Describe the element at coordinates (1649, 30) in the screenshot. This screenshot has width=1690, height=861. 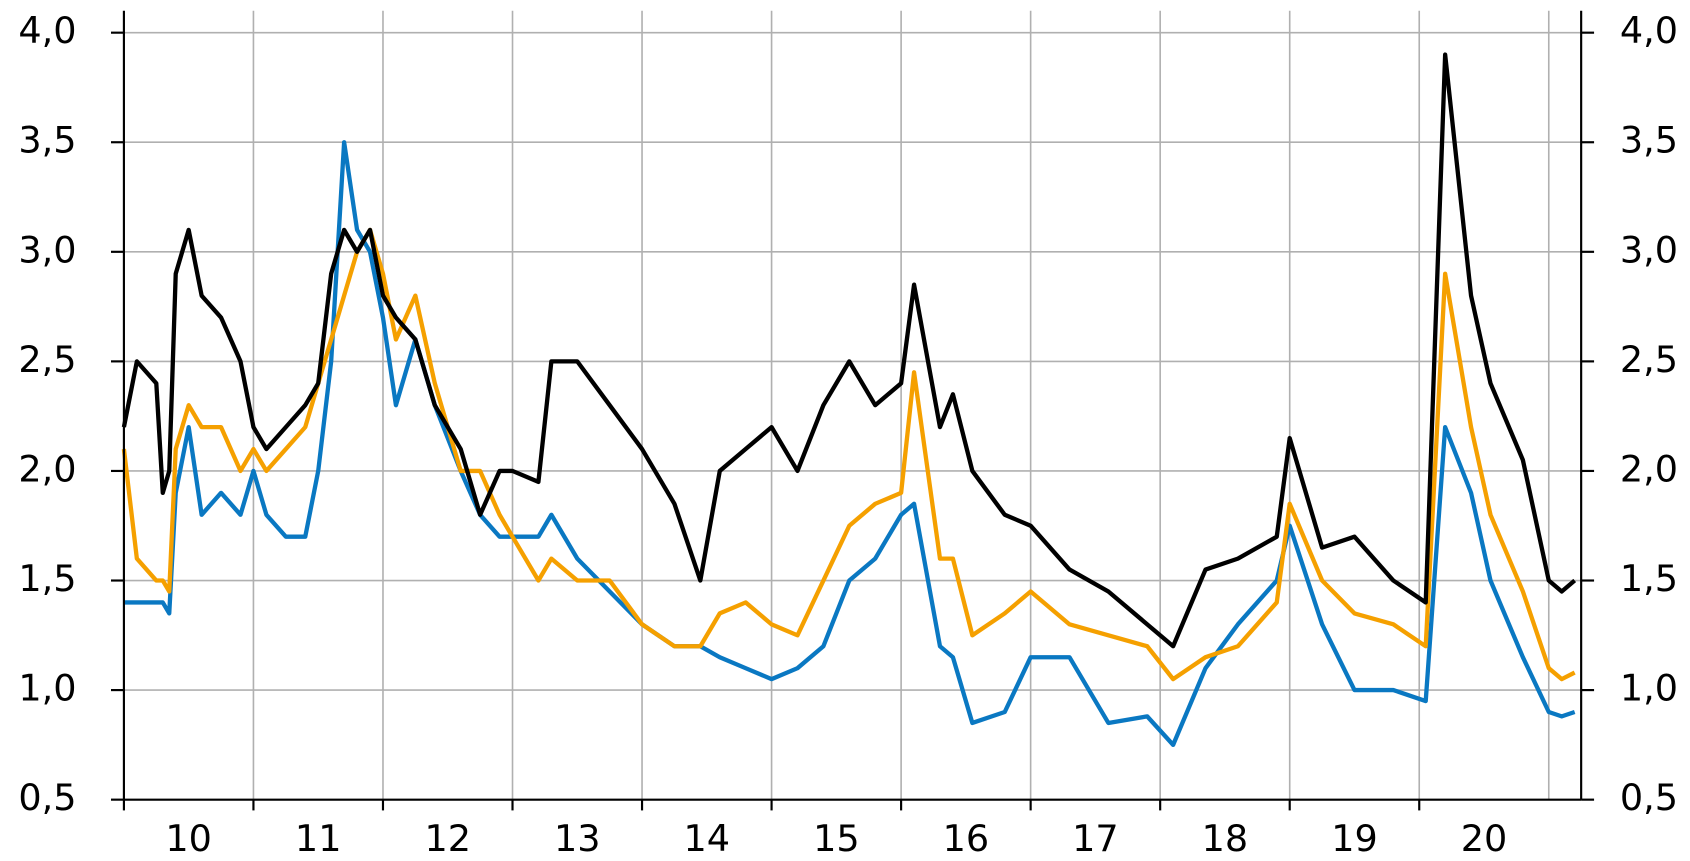
I see `y2-tick-label: 4,0` at that location.